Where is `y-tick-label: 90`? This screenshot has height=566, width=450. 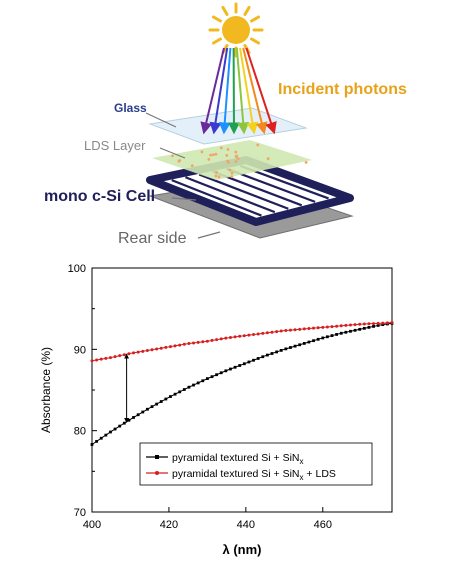 y-tick-label: 90 is located at coordinates (80, 350).